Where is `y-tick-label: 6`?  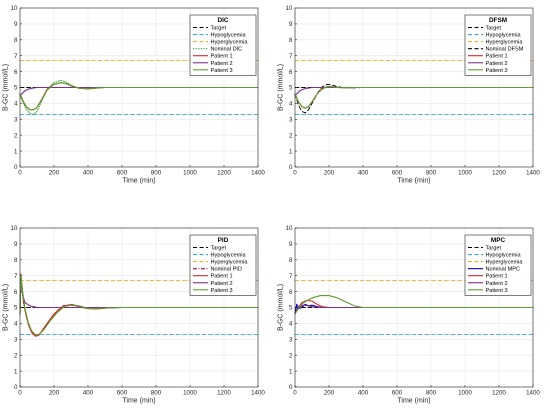
y-tick-label: 6 is located at coordinates (16, 72).